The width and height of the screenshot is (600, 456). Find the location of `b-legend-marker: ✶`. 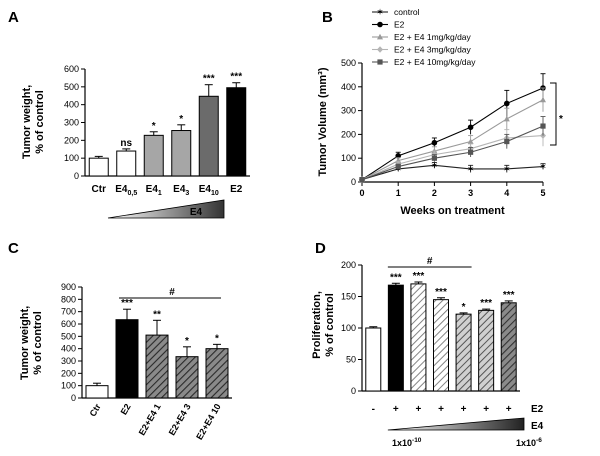

b-legend-marker: ✶ is located at coordinates (380, 12).